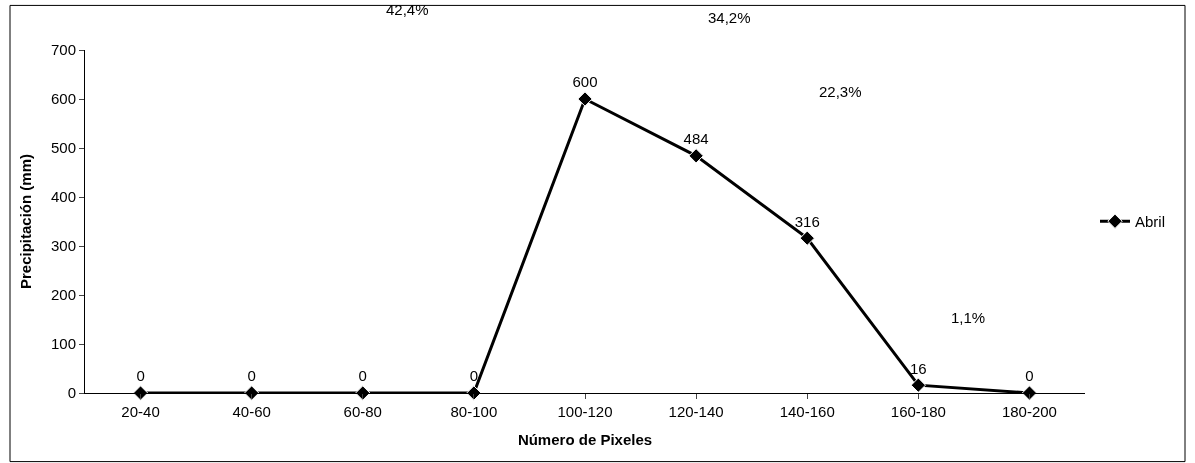  What do you see at coordinates (1029, 411) in the screenshot?
I see `x-tick-label: 180-200` at bounding box center [1029, 411].